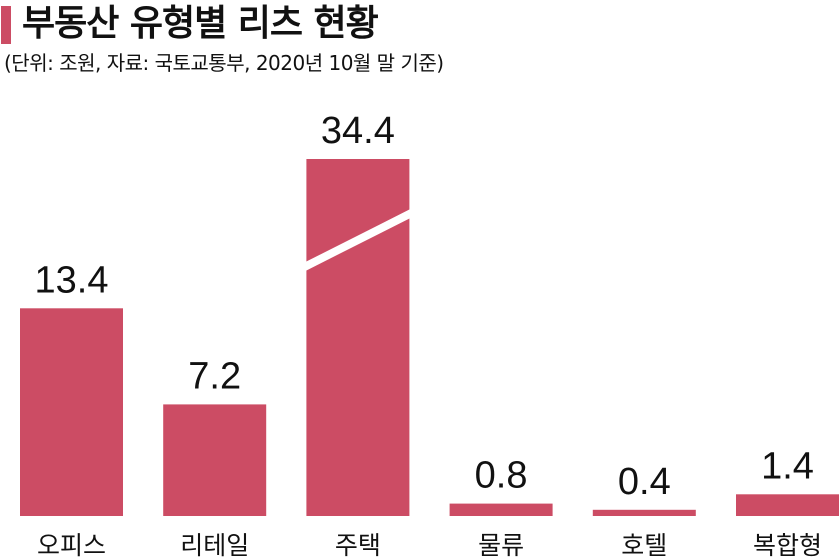  What do you see at coordinates (224, 63) in the screenshot?
I see `chart-subtitle: (단위: 조원, 자료: 국토교통부, 2020년 10월 말 기준)` at bounding box center [224, 63].